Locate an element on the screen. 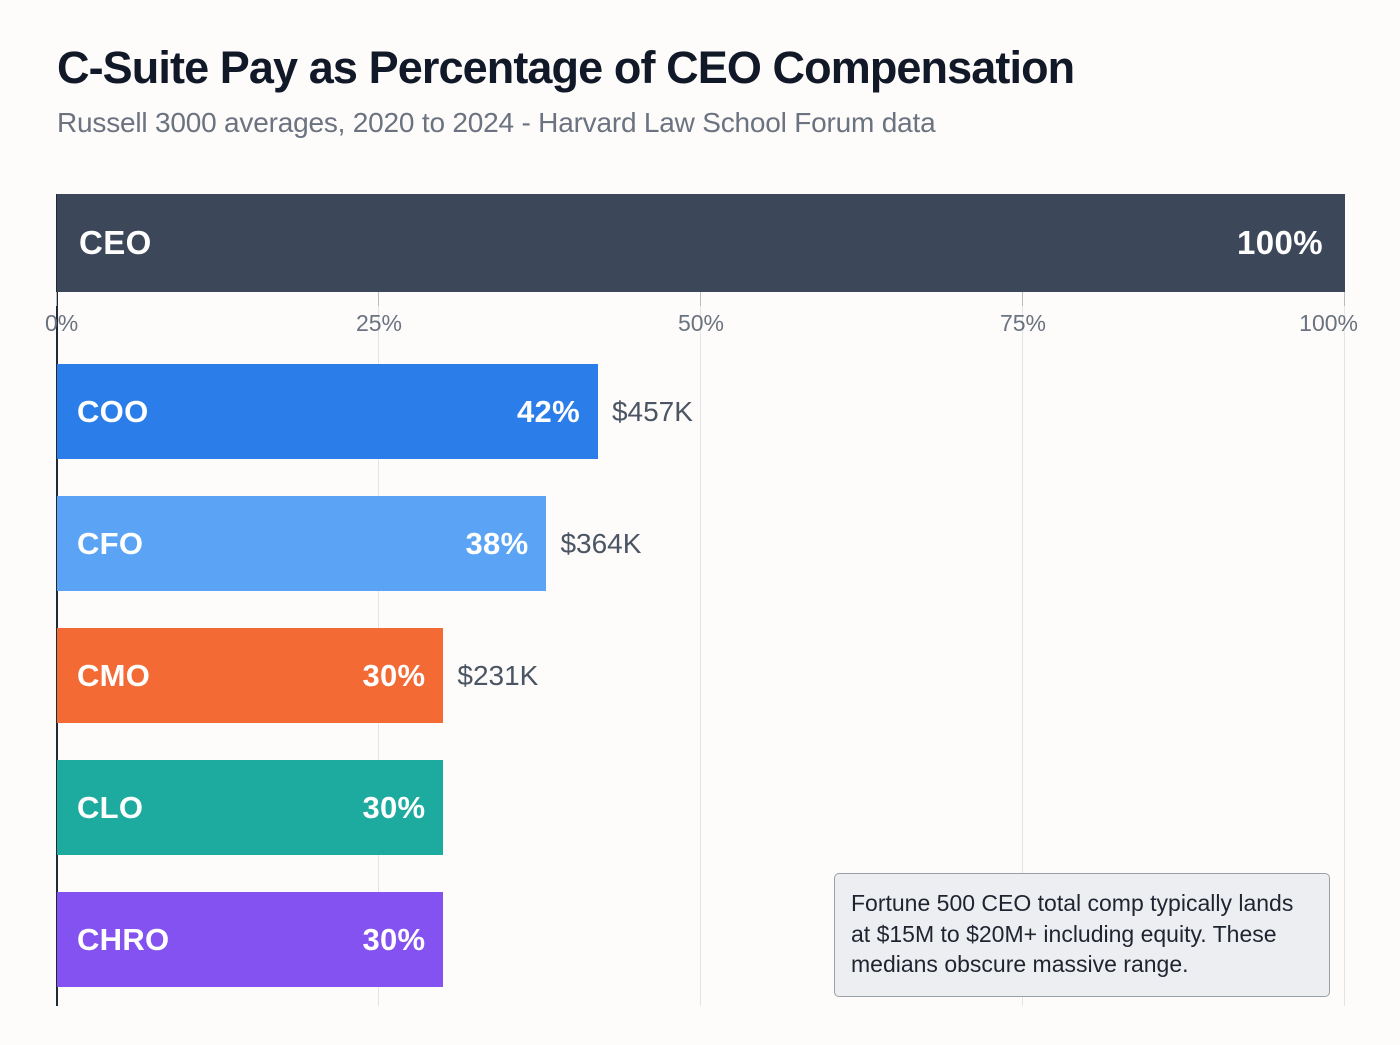  bar-rect: CHRO 30% is located at coordinates (250, 939).